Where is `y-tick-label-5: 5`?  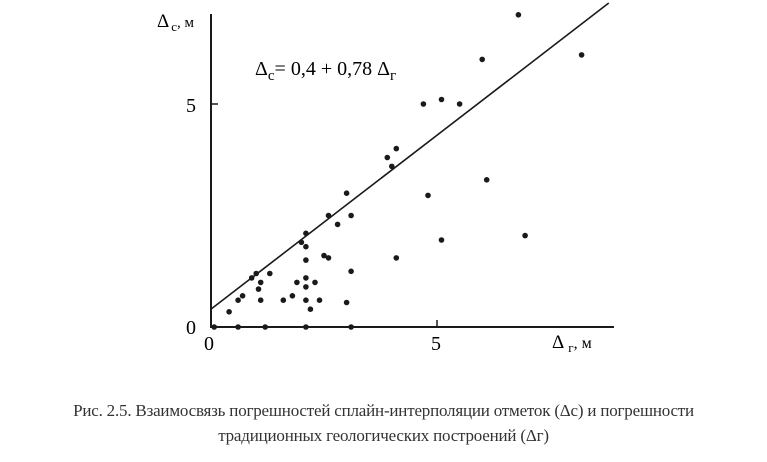
y-tick-label-5: 5 is located at coordinates (191, 106).